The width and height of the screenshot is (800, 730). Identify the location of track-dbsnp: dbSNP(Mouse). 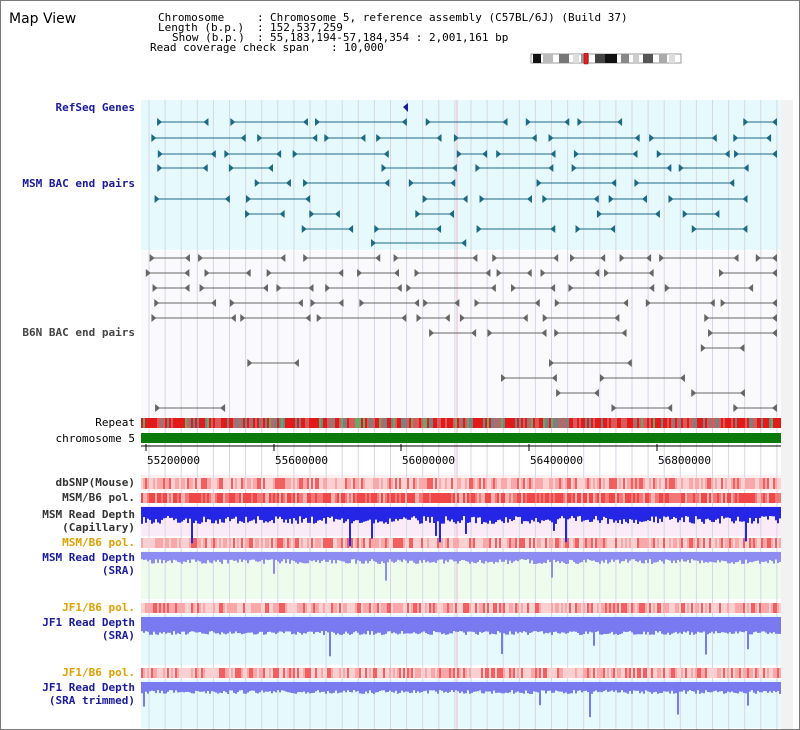
(95, 482).